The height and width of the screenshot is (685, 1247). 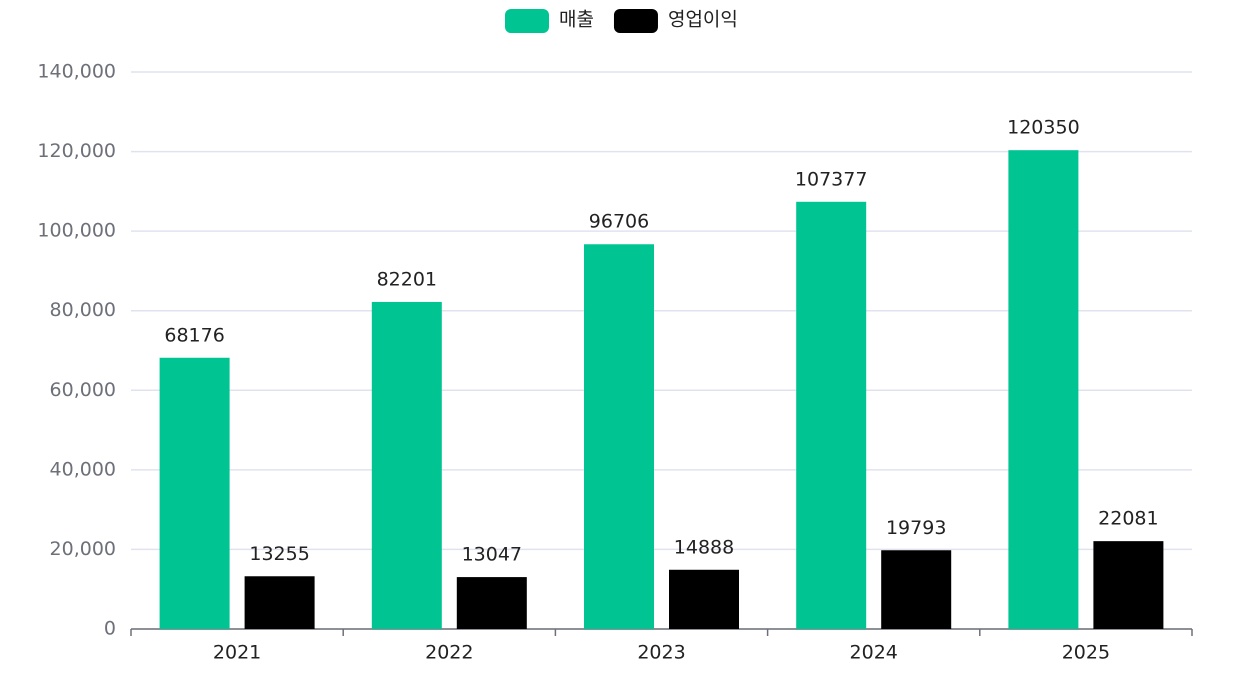 I want to click on y-tick-label: 60,000, so click(x=83, y=390).